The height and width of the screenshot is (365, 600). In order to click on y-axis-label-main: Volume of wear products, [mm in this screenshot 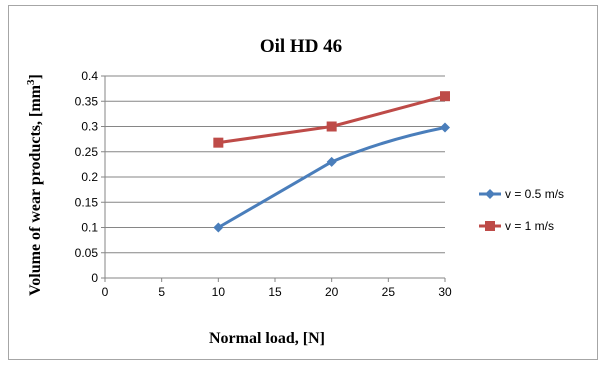, I will do `click(35, 189)`.